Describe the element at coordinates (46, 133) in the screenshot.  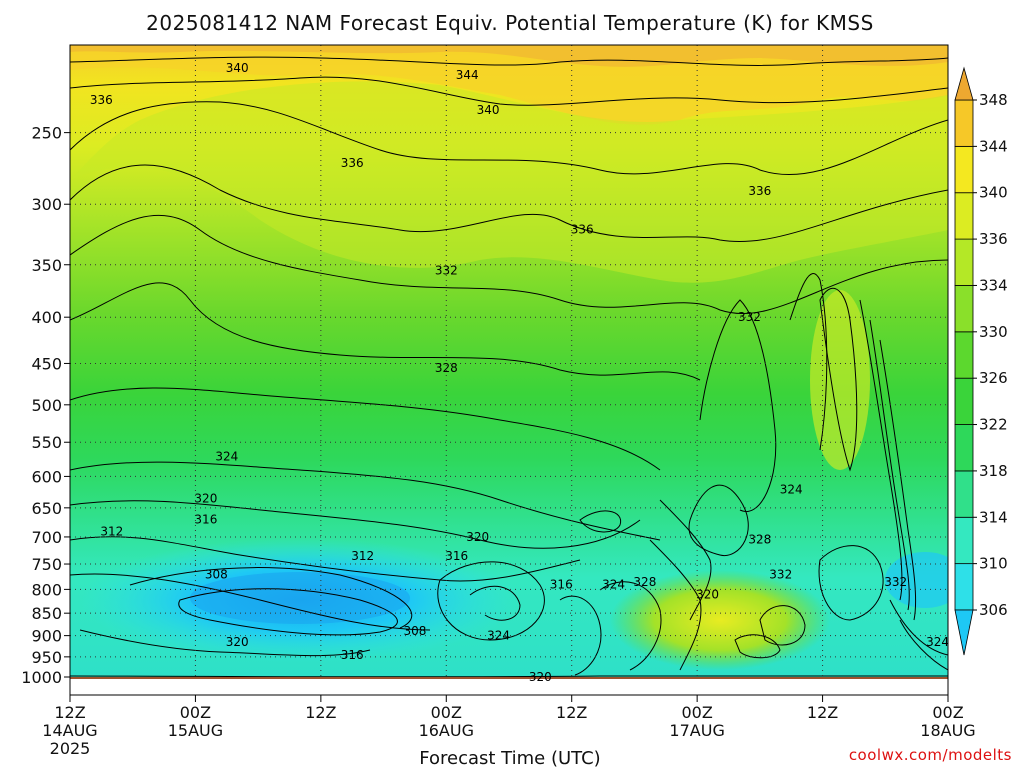
I see `y-tick-label: 250` at that location.